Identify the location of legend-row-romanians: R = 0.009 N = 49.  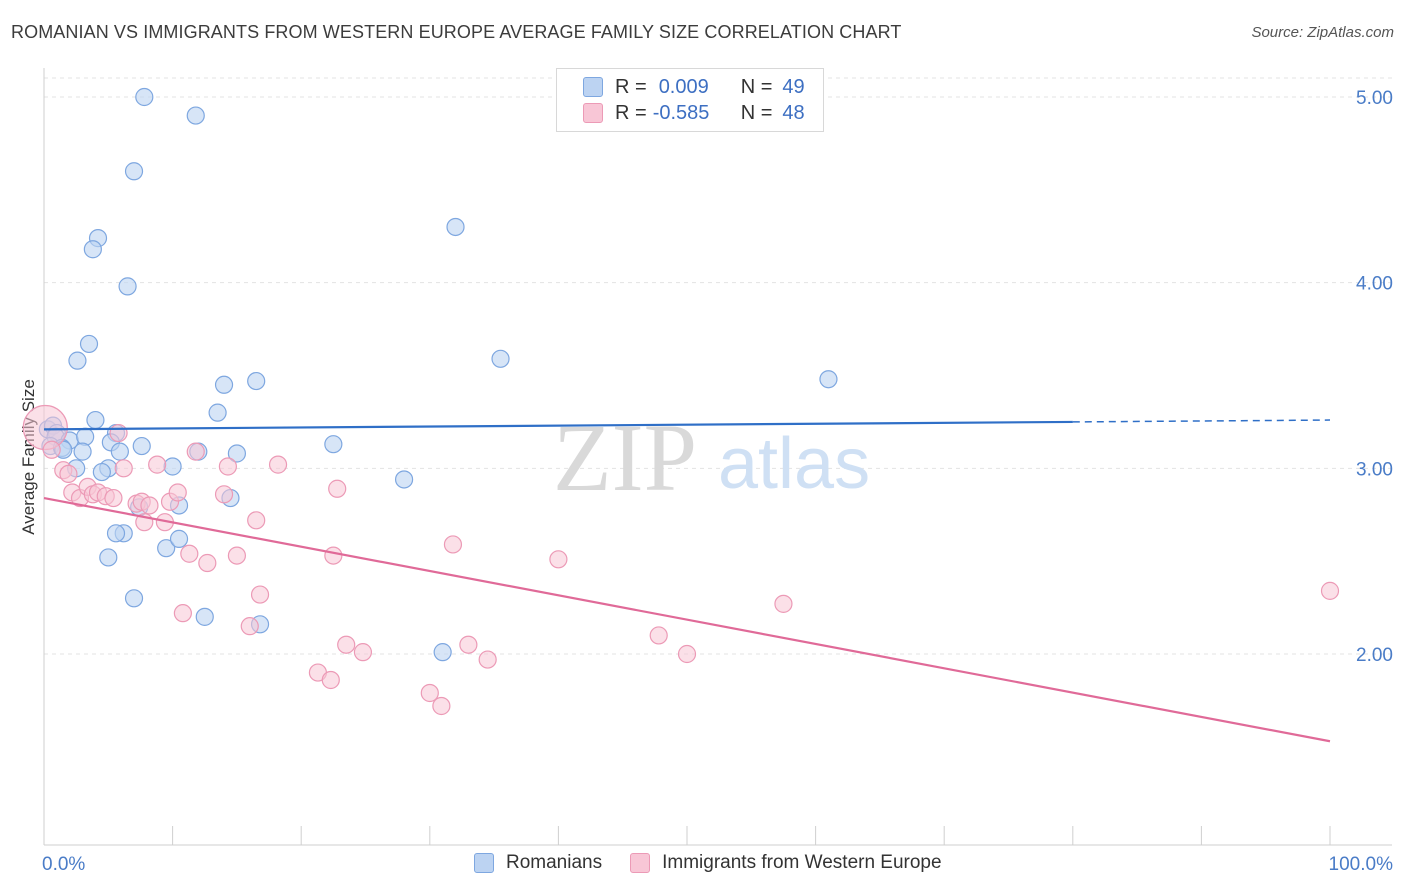
(694, 87).